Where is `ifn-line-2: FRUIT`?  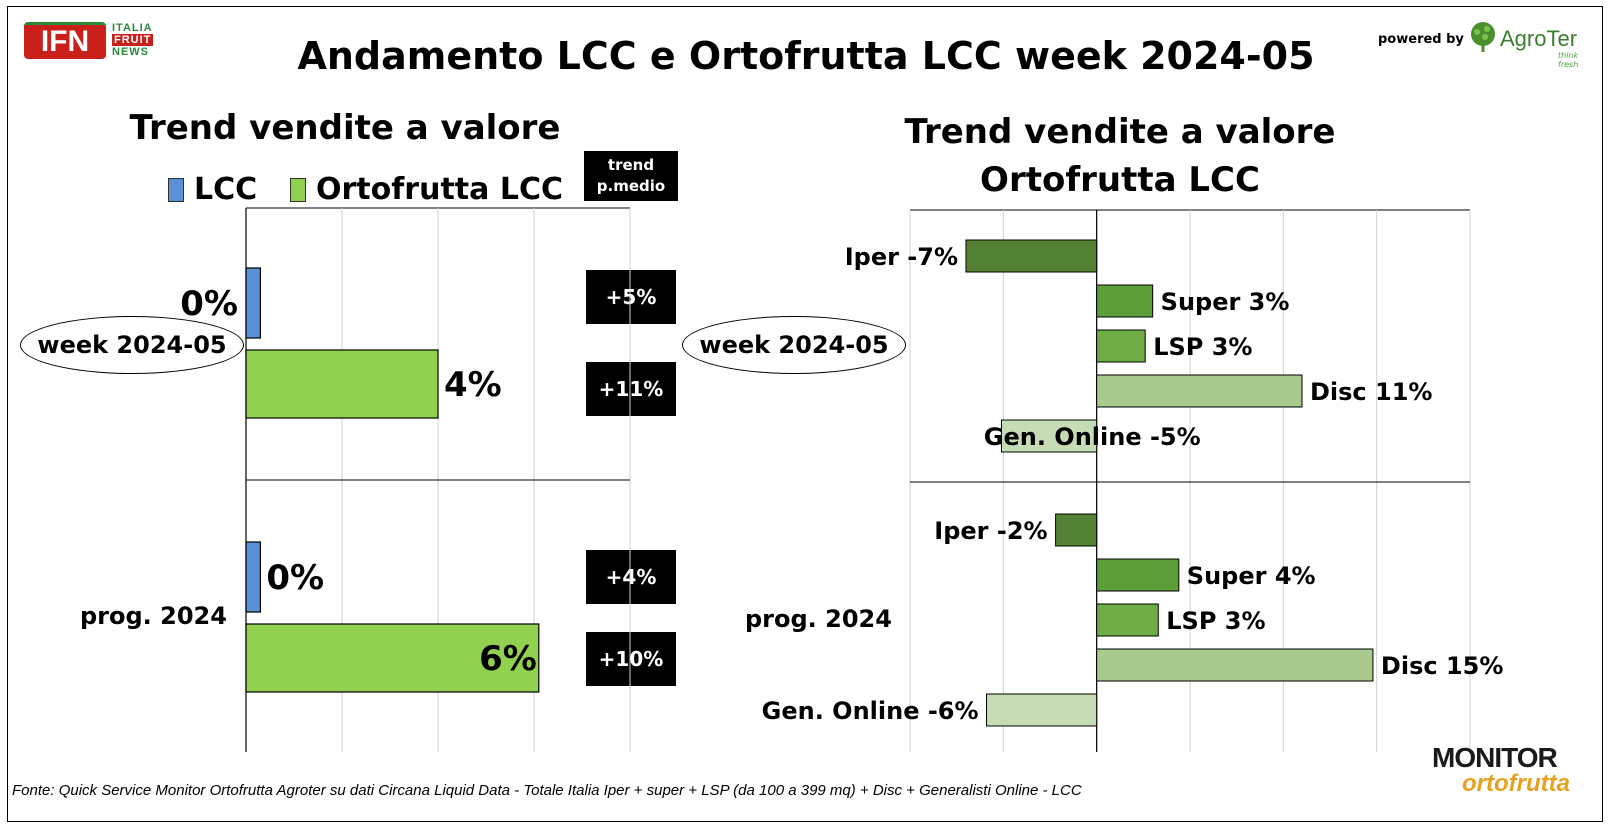 ifn-line-2: FRUIT is located at coordinates (133, 40).